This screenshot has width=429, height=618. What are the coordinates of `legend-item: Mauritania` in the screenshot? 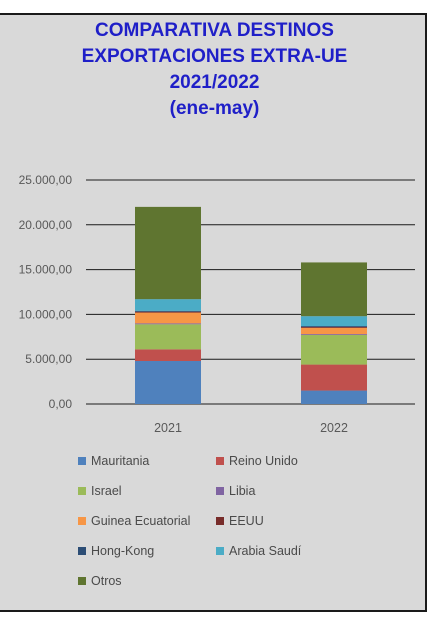 It's located at (147, 461).